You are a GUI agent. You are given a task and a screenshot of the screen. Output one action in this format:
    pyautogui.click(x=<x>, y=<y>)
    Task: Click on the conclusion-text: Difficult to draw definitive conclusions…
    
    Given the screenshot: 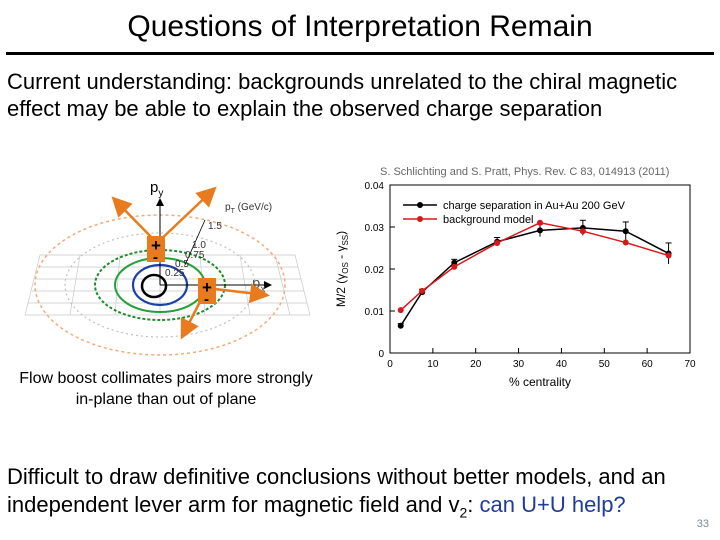 What is the action you would take?
    pyautogui.click(x=336, y=492)
    